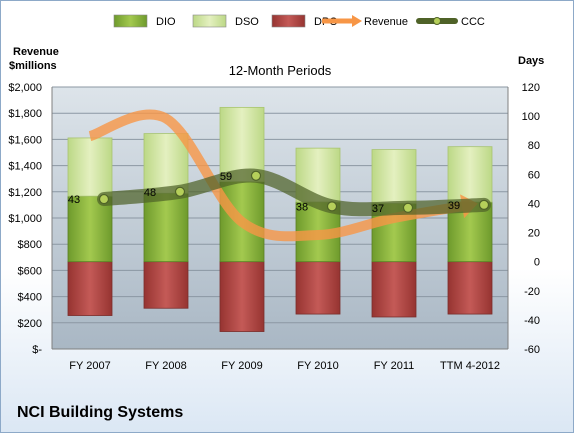  What do you see at coordinates (532, 350) in the screenshot?
I see `y-right-tick-label: -60` at bounding box center [532, 350].